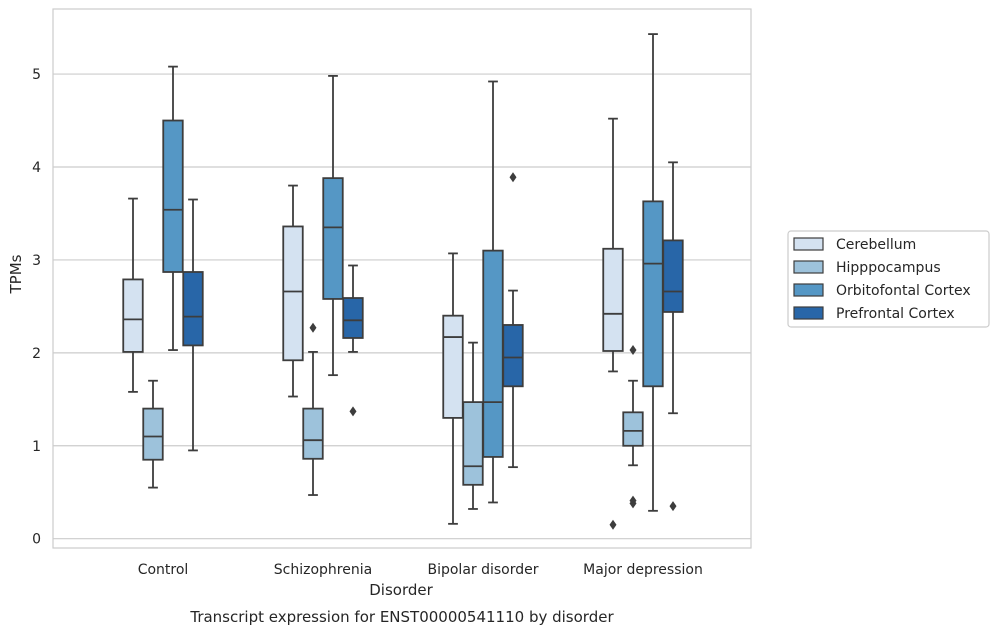 This screenshot has width=999, height=634. Describe the element at coordinates (888, 268) in the screenshot. I see `legend-label: Hipppocampus` at that location.